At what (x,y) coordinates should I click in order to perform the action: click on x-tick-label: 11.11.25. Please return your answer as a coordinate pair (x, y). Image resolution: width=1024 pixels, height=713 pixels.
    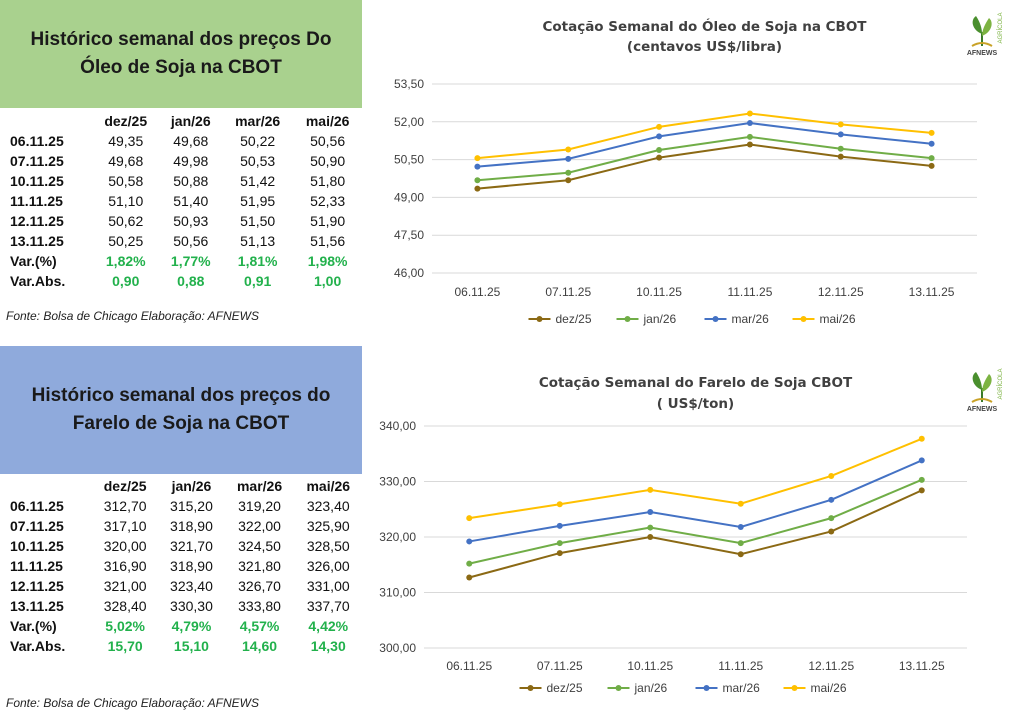
    Looking at the image, I should click on (740, 666).